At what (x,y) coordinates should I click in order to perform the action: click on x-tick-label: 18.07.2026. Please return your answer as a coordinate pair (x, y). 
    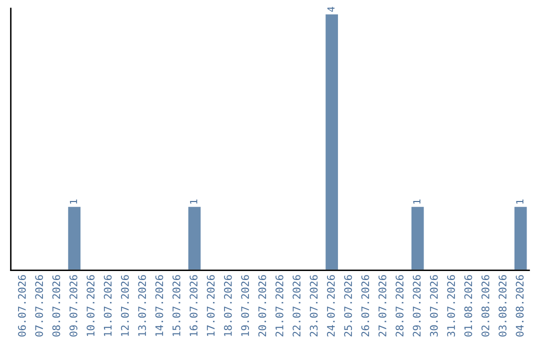
    Looking at the image, I should click on (228, 305).